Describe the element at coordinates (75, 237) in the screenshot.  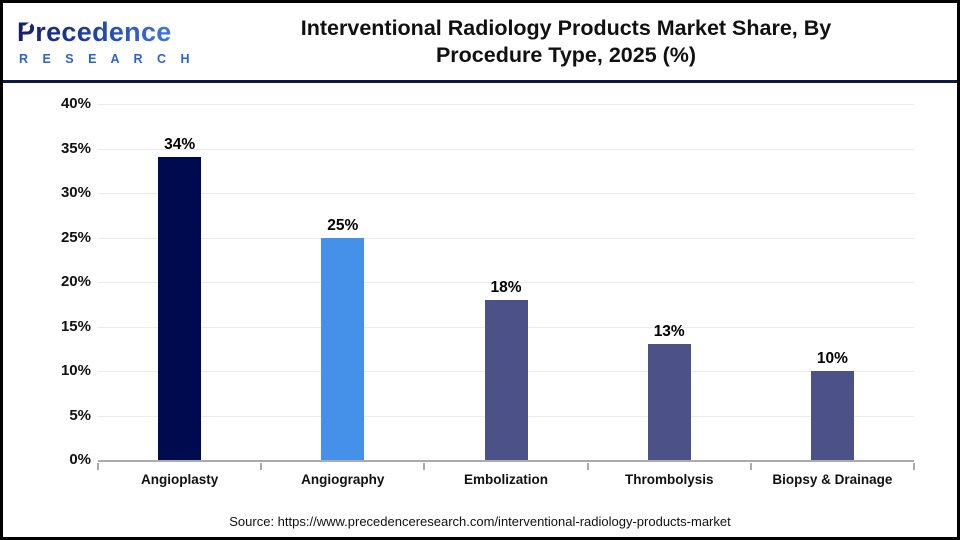
I see `y-tick-label: 25%` at that location.